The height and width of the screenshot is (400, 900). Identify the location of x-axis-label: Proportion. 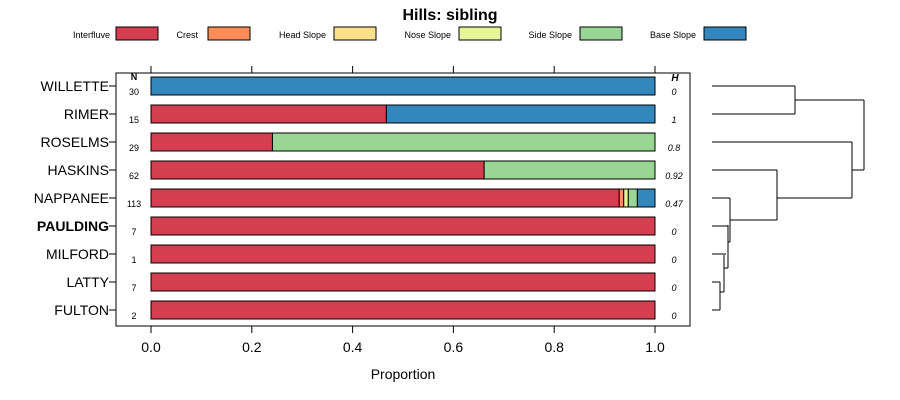
(403, 374).